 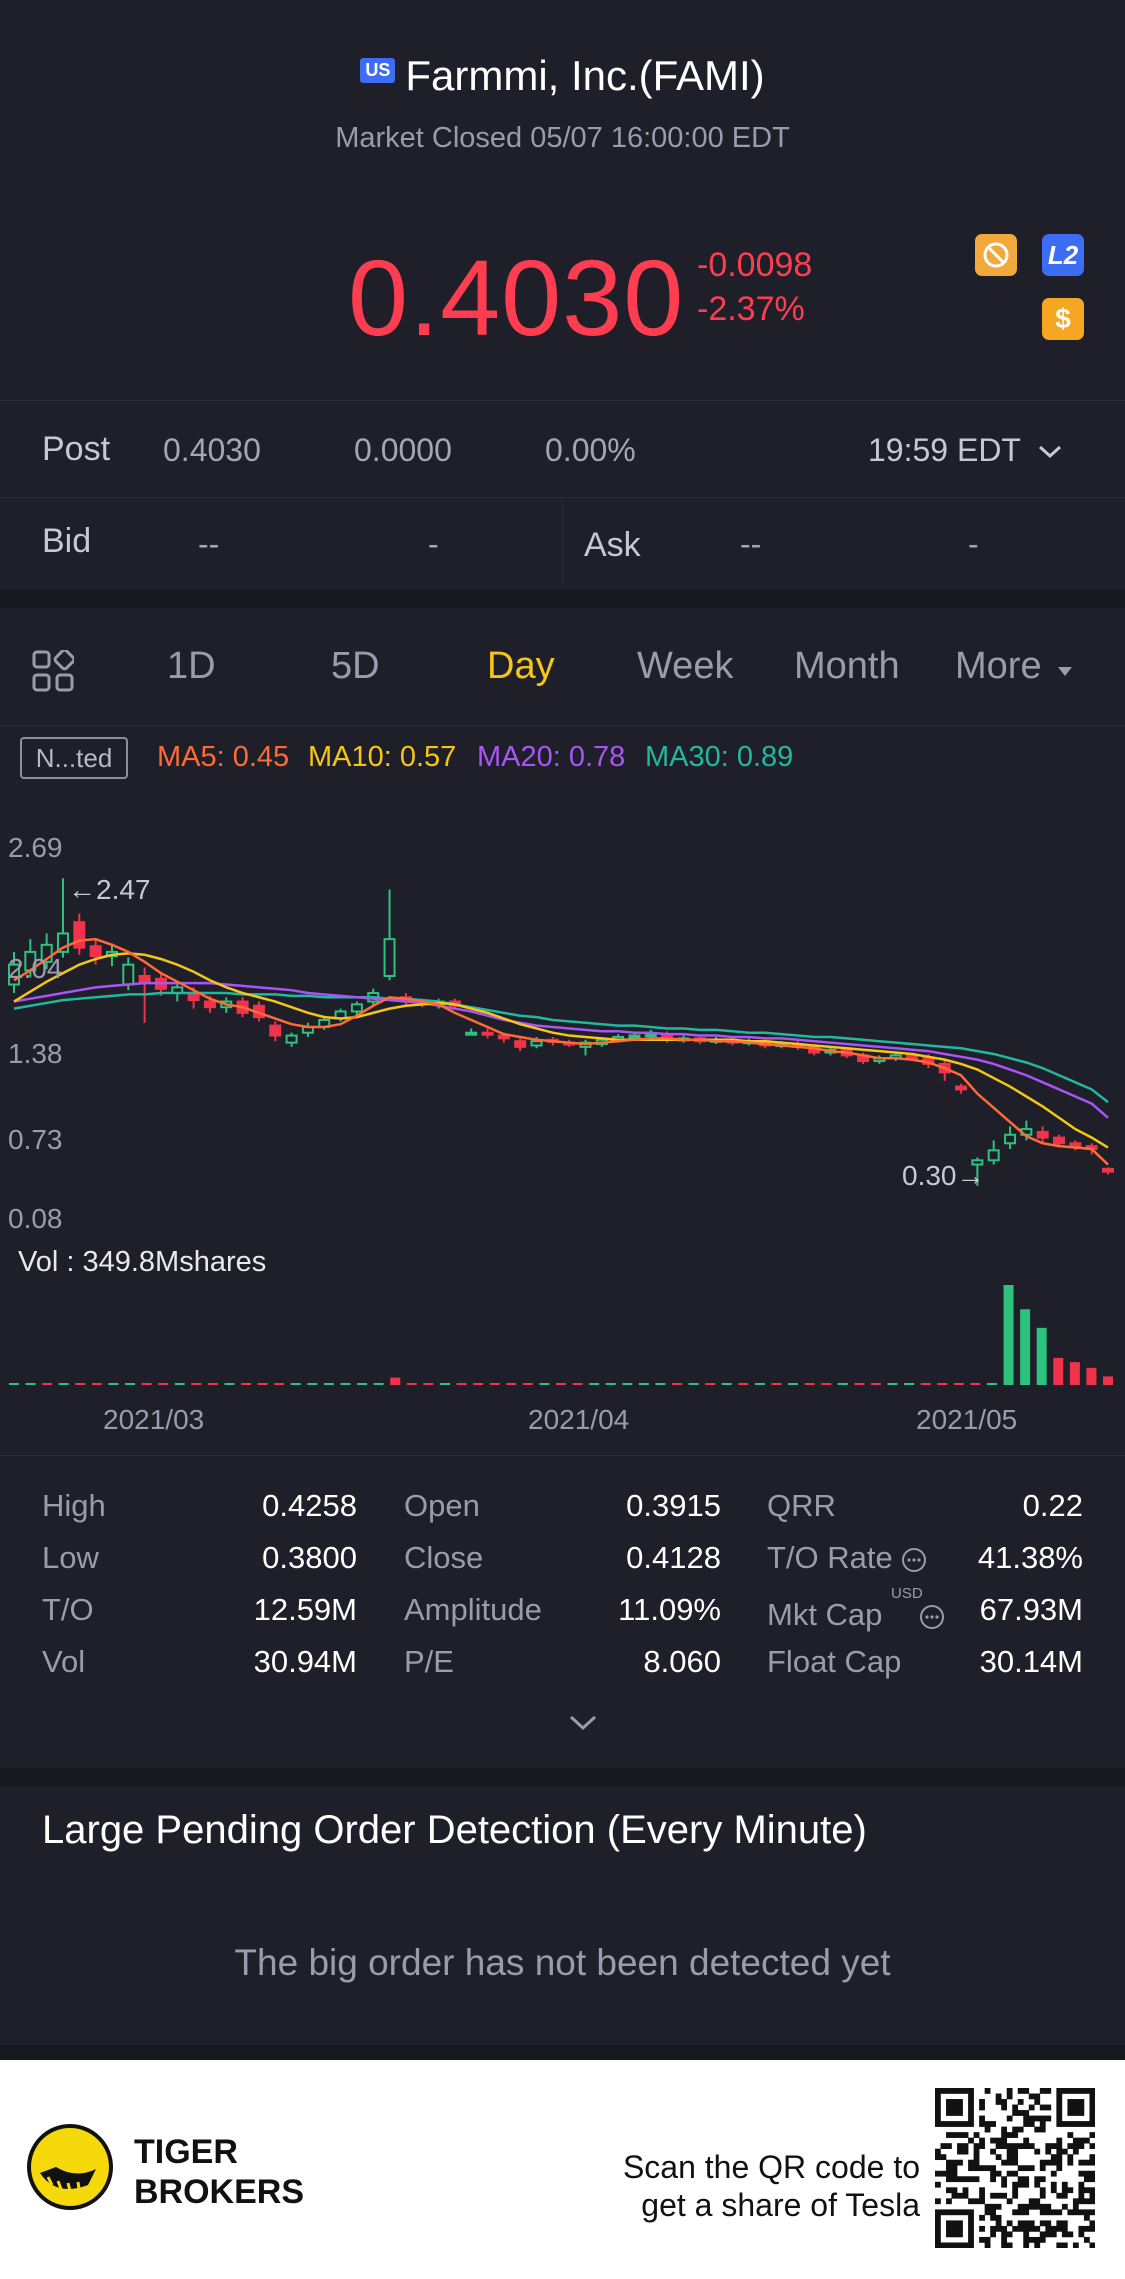 What do you see at coordinates (830, 1557) in the screenshot?
I see `stat-label-text: T/O Rate` at bounding box center [830, 1557].